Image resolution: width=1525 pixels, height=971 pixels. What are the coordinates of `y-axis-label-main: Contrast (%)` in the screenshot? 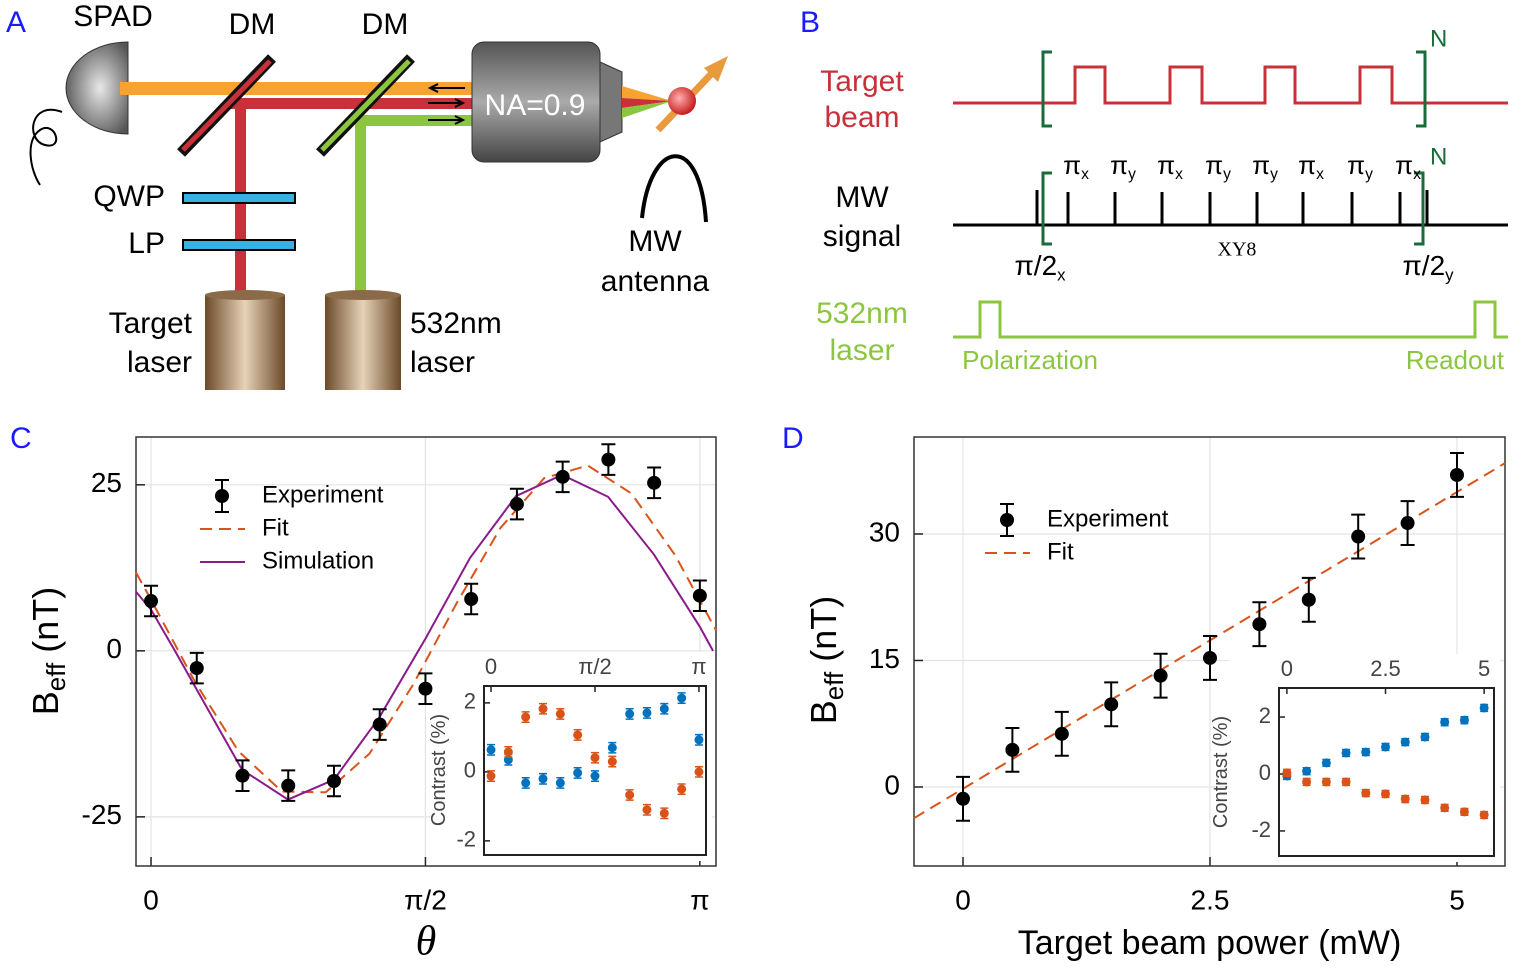 It's located at (439, 770).